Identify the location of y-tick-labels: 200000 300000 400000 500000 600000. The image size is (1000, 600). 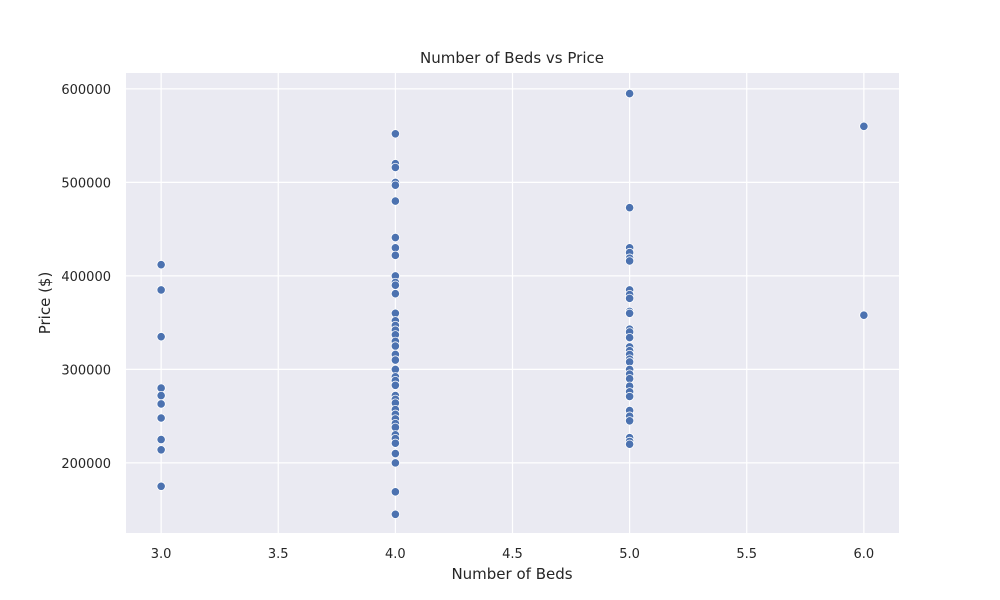
(86, 277).